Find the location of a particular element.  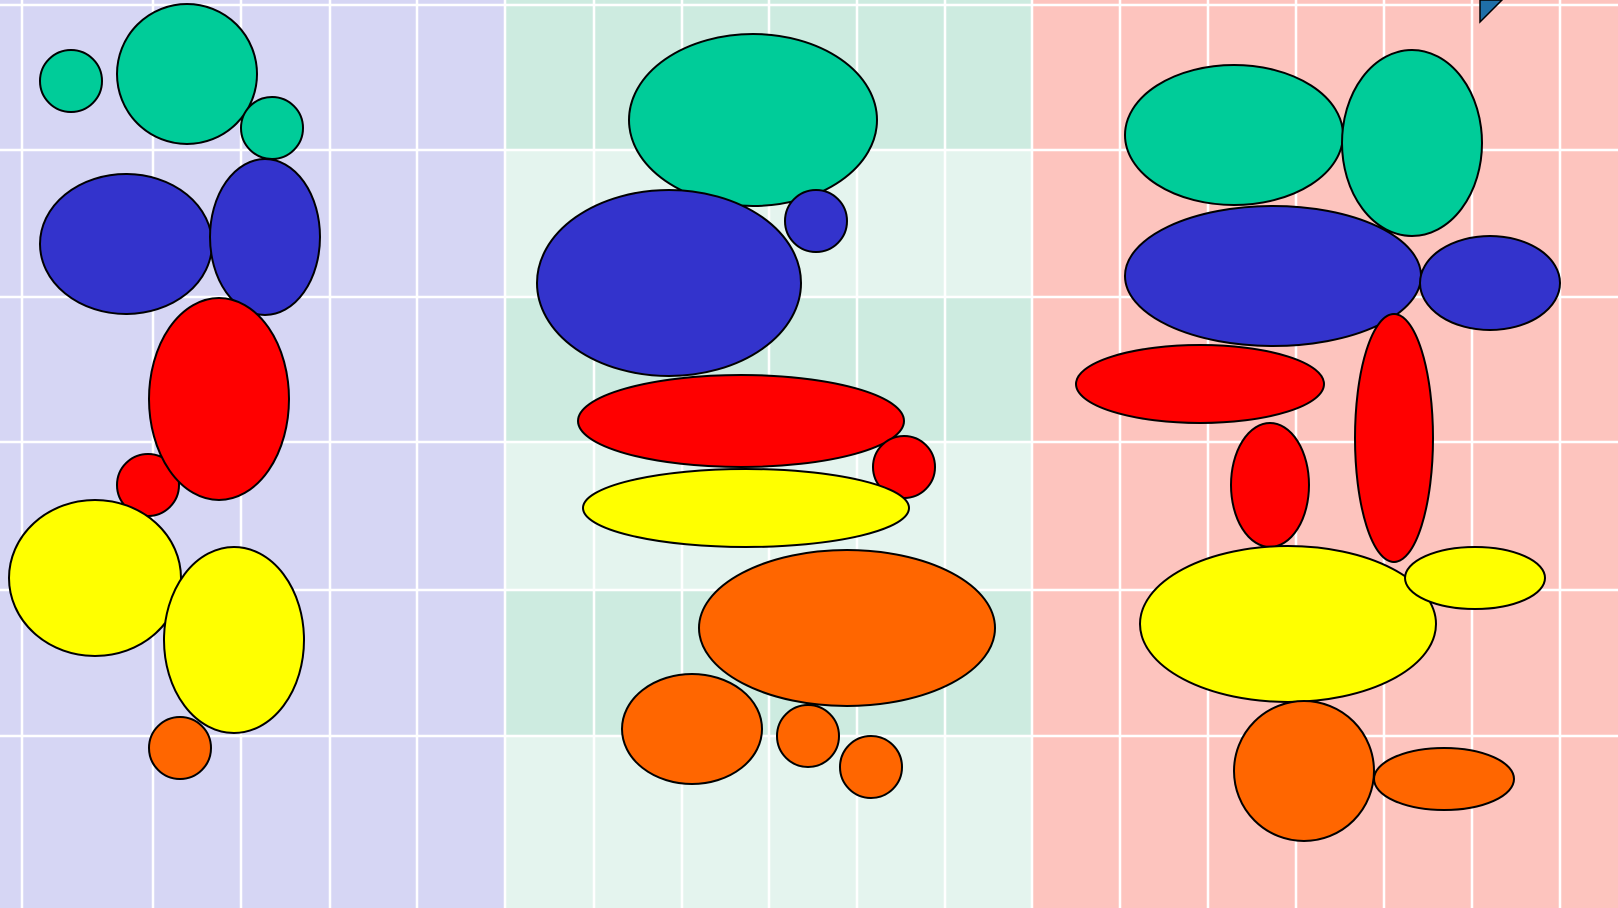

triangle-marker-icon is located at coordinates (1491, 12).